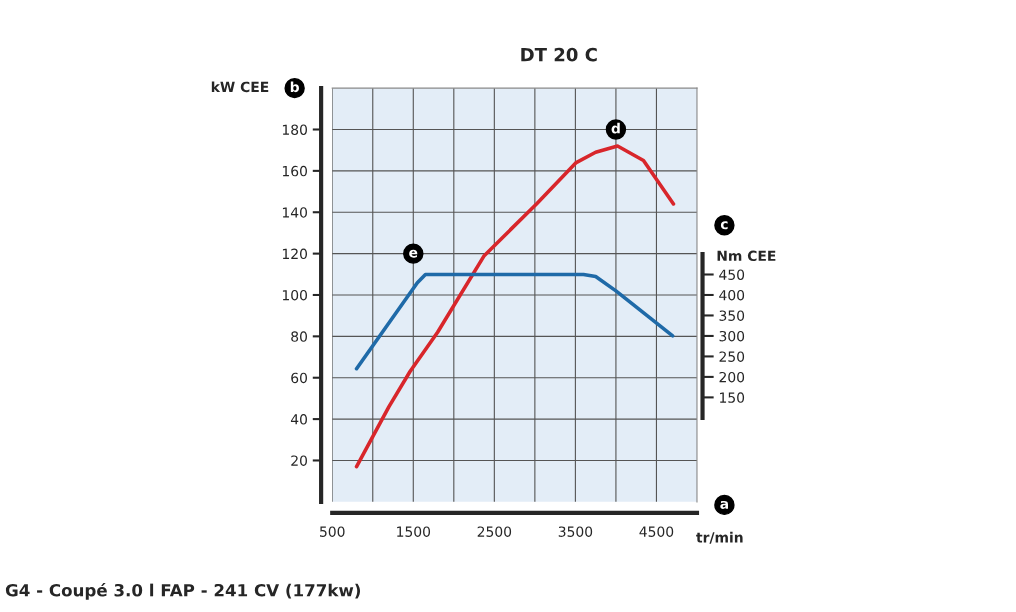 The height and width of the screenshot is (612, 1016). I want to click on y2-tick-label: 250, so click(732, 356).